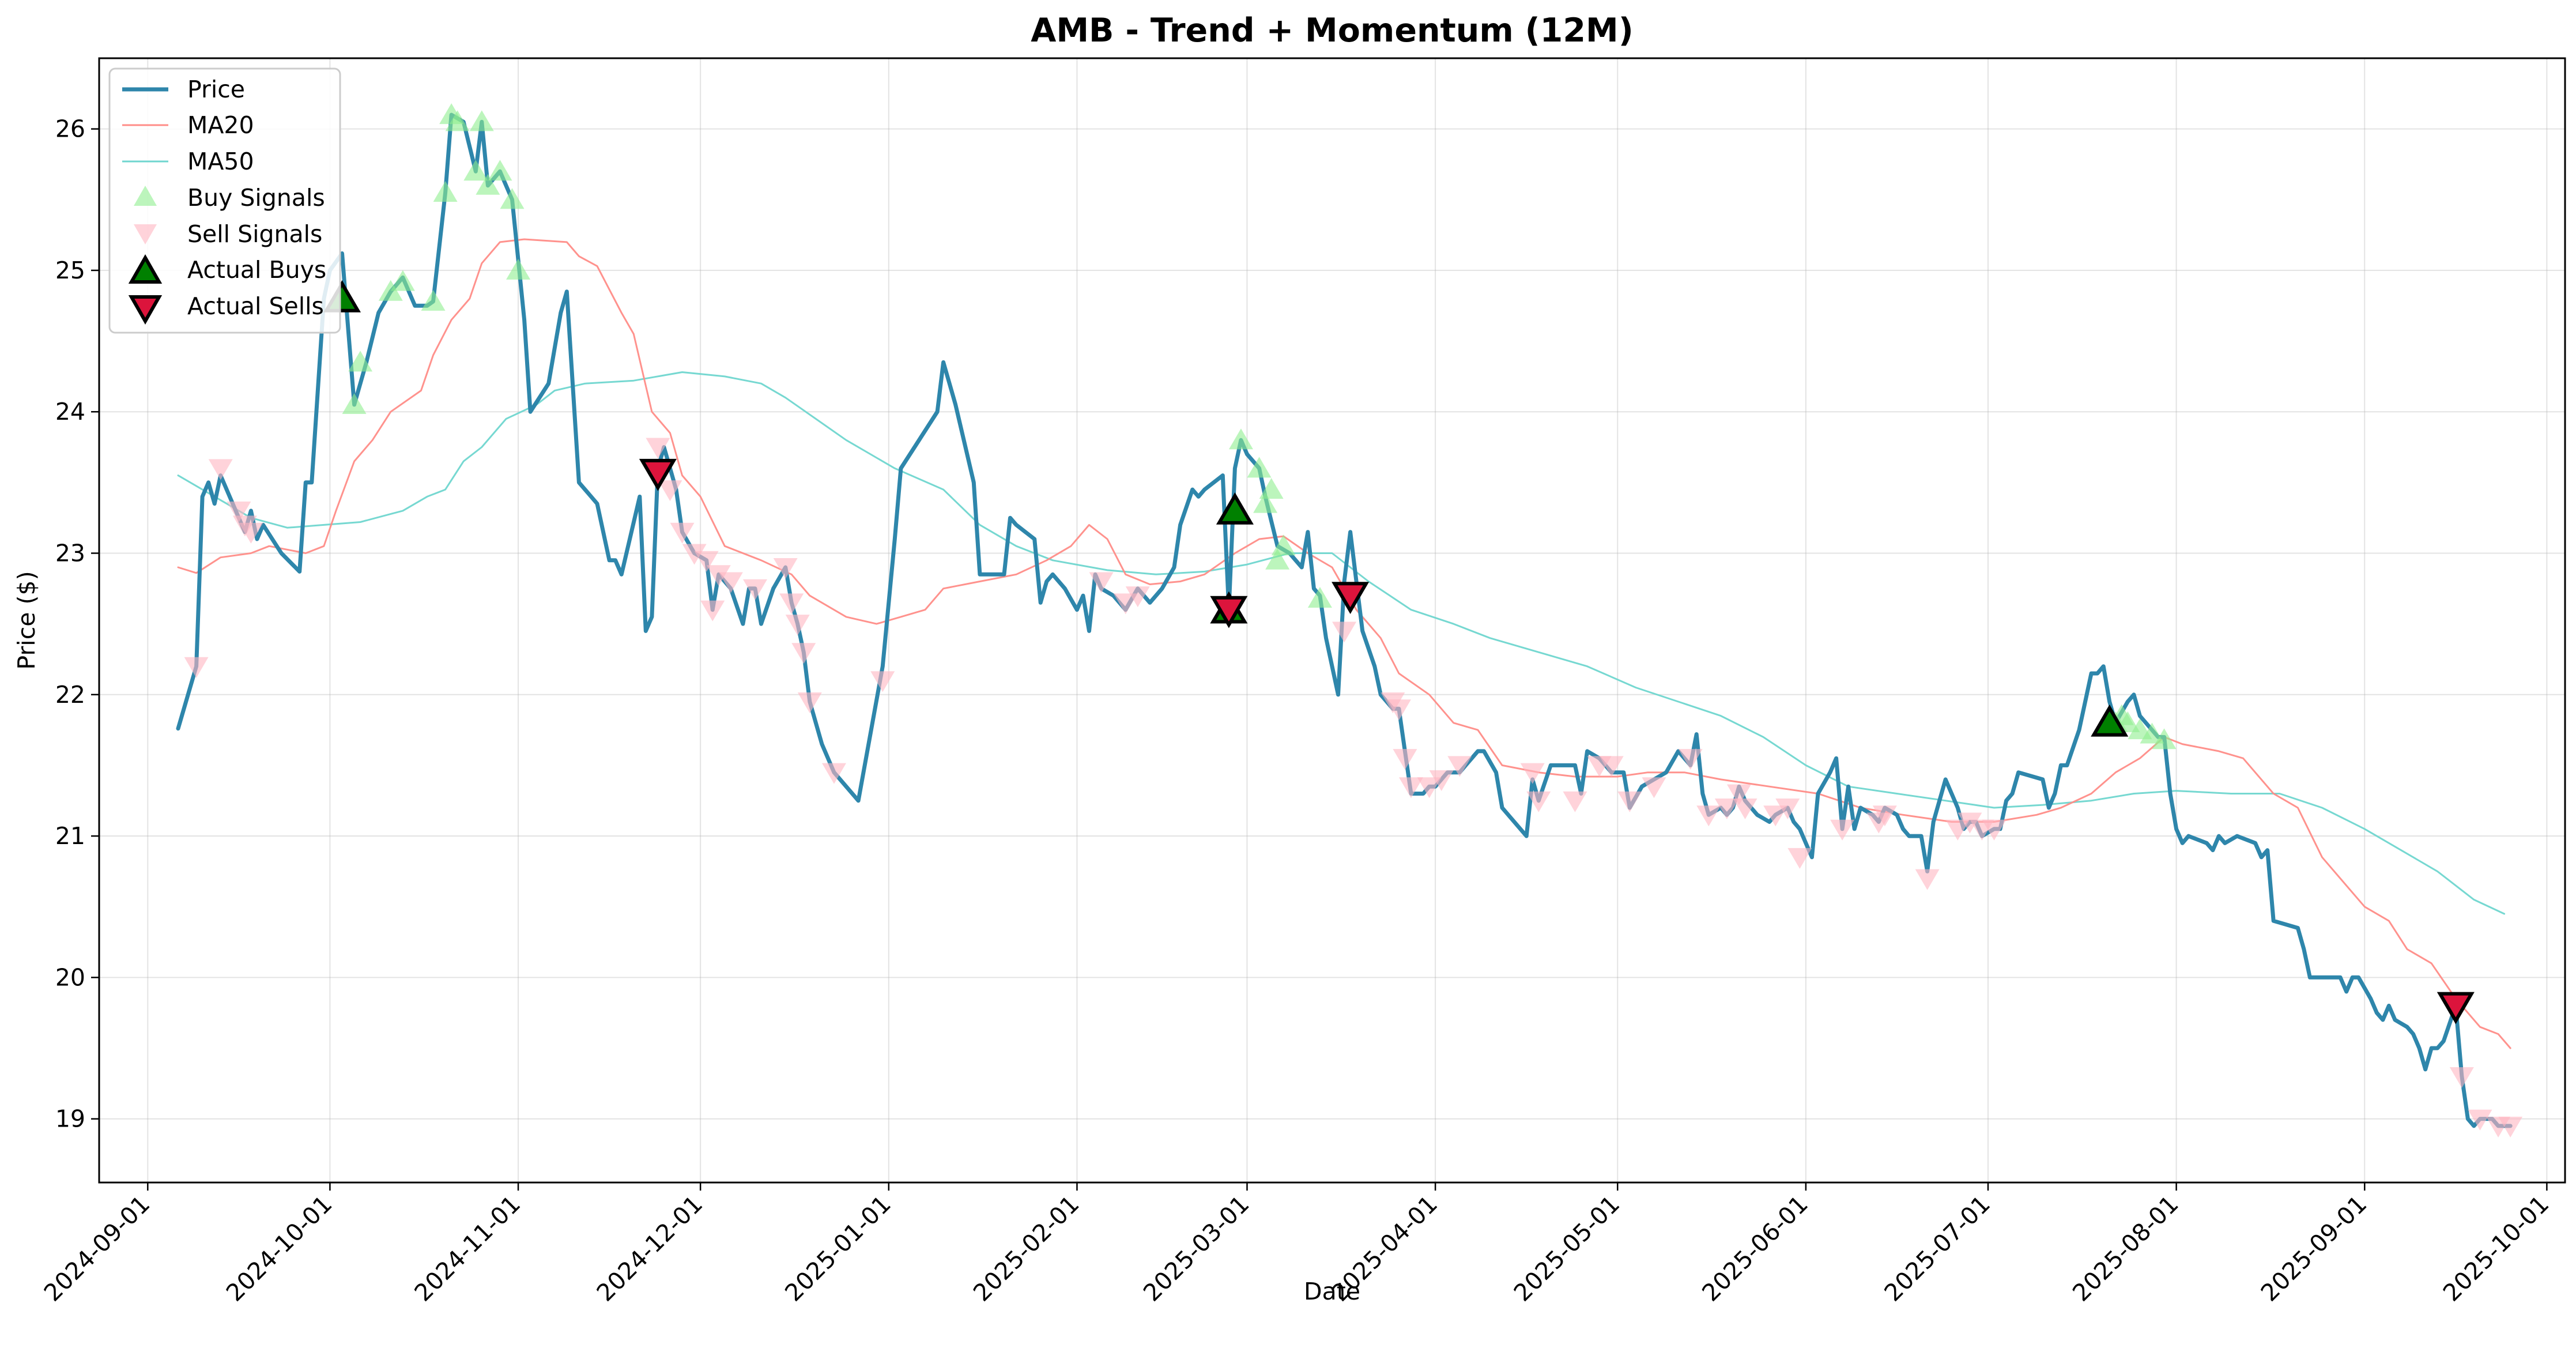 This screenshot has width=2576, height=1367. Describe the element at coordinates (70, 695) in the screenshot. I see `y-tick-label: 22` at that location.